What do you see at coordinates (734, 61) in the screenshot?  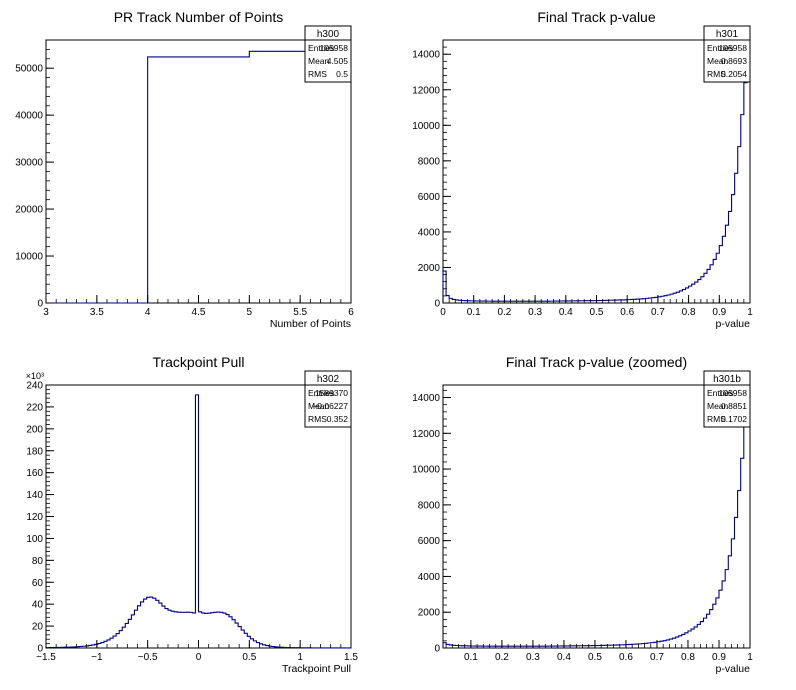 I see `stats-row-value: 0.8693` at bounding box center [734, 61].